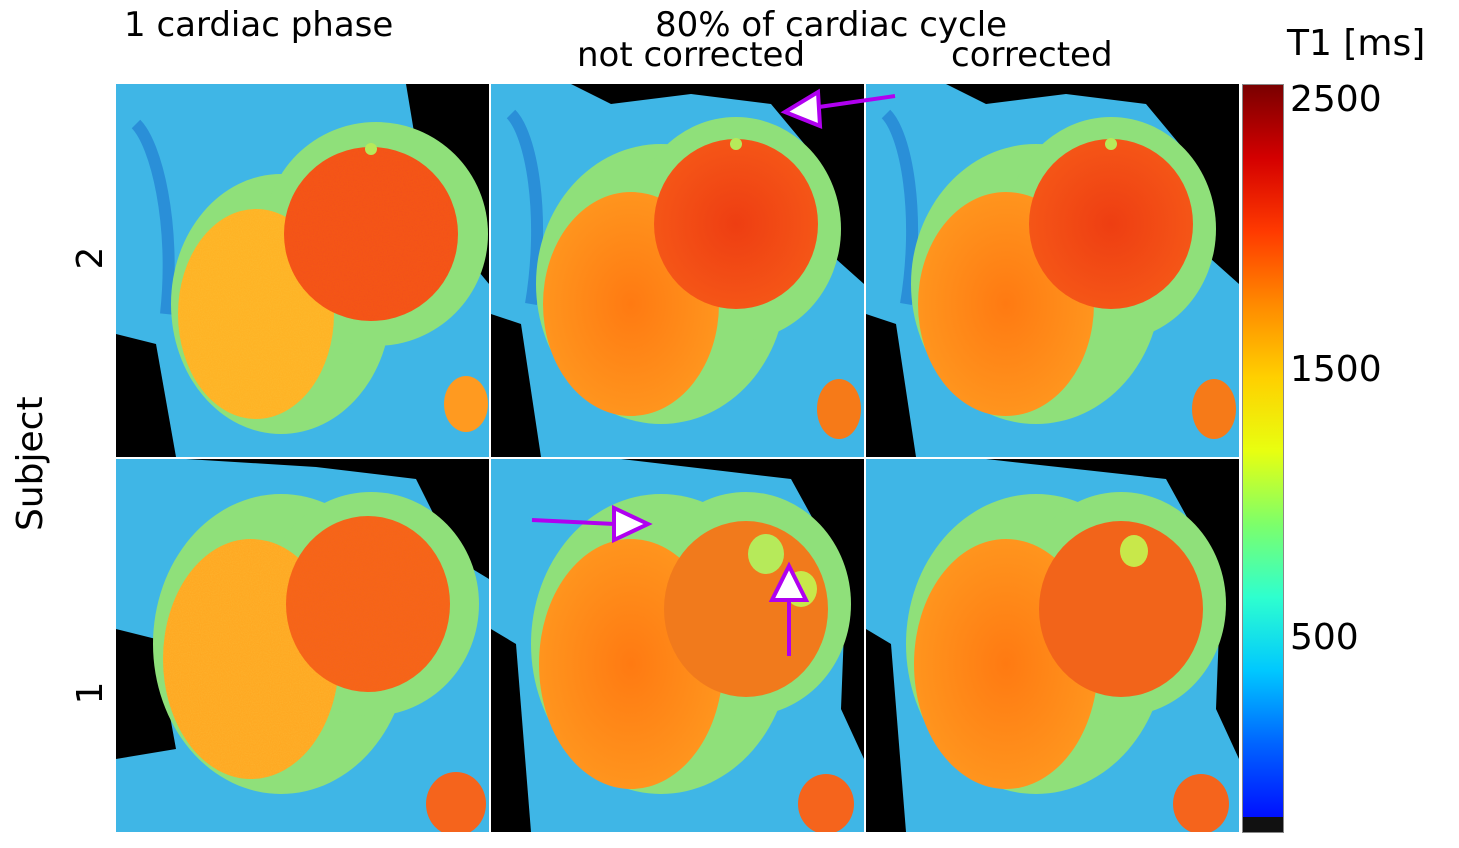 The height and width of the screenshot is (848, 1459). What do you see at coordinates (1336, 99) in the screenshot?
I see `colorbar-tick-2500: 2500` at bounding box center [1336, 99].